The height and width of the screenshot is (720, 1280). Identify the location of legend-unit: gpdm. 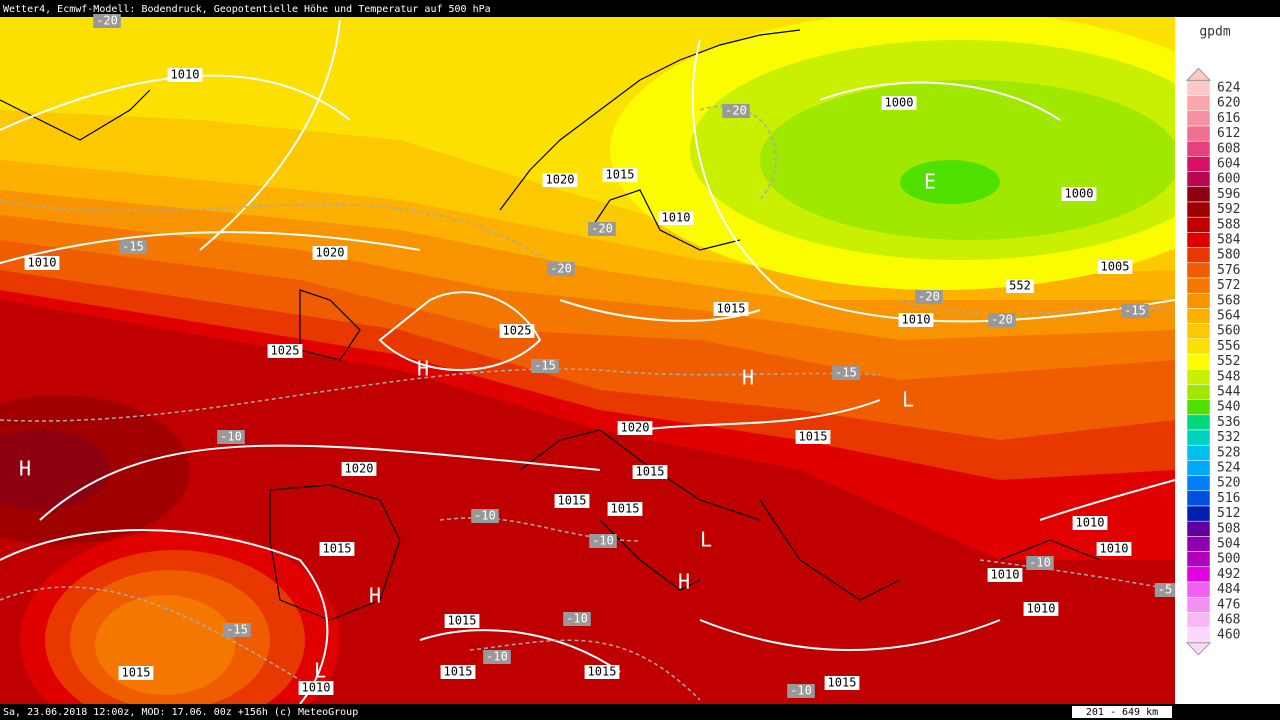
(1214, 32).